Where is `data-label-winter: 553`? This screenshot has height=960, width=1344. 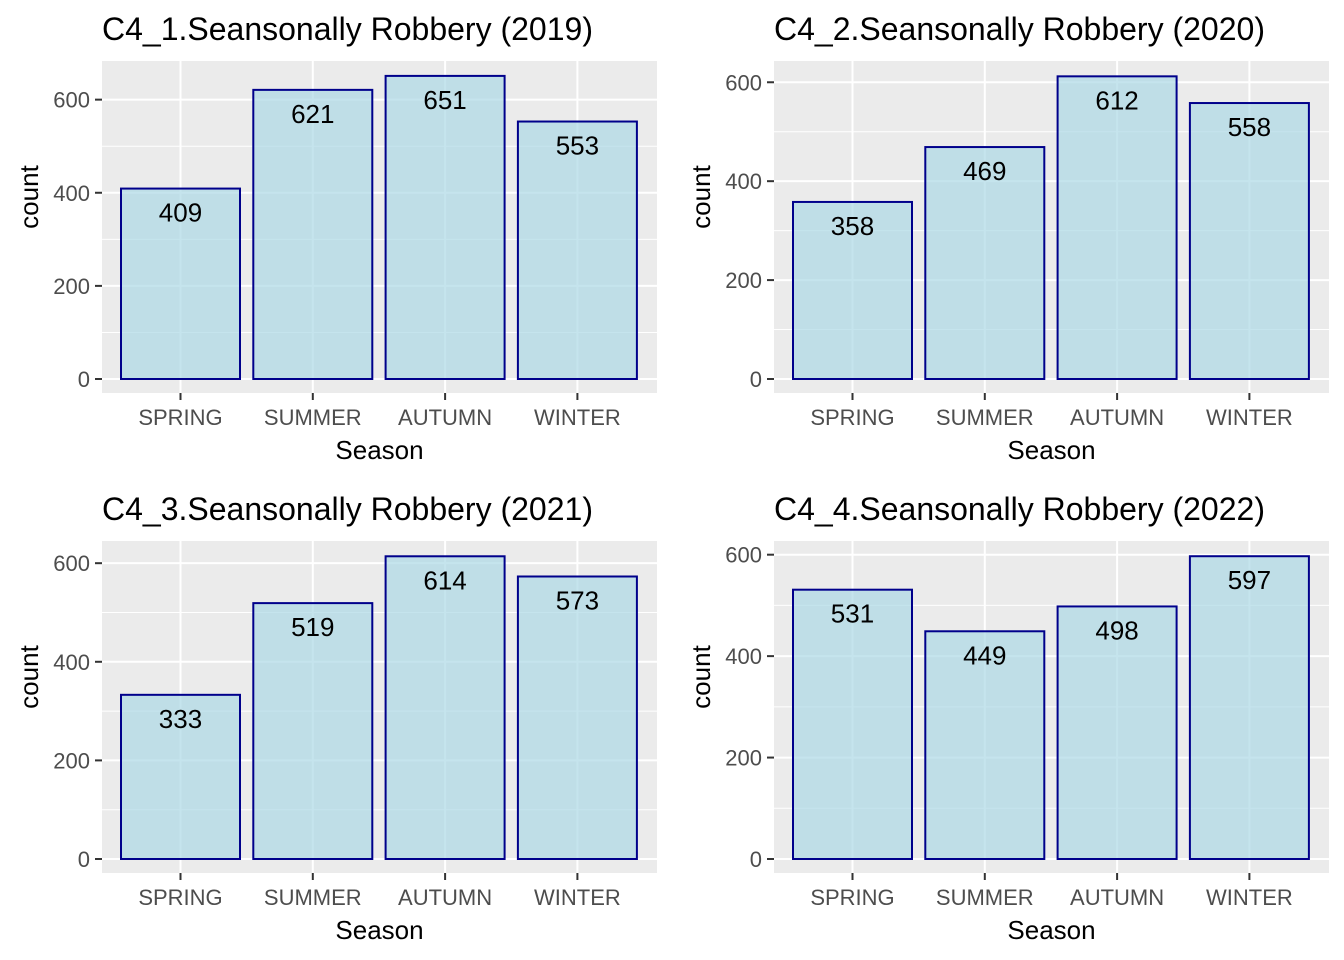 data-label-winter: 553 is located at coordinates (577, 146).